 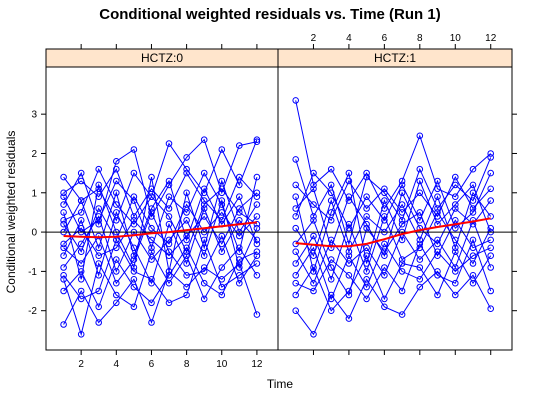 I want to click on x-tick-label: 8, so click(x=187, y=364).